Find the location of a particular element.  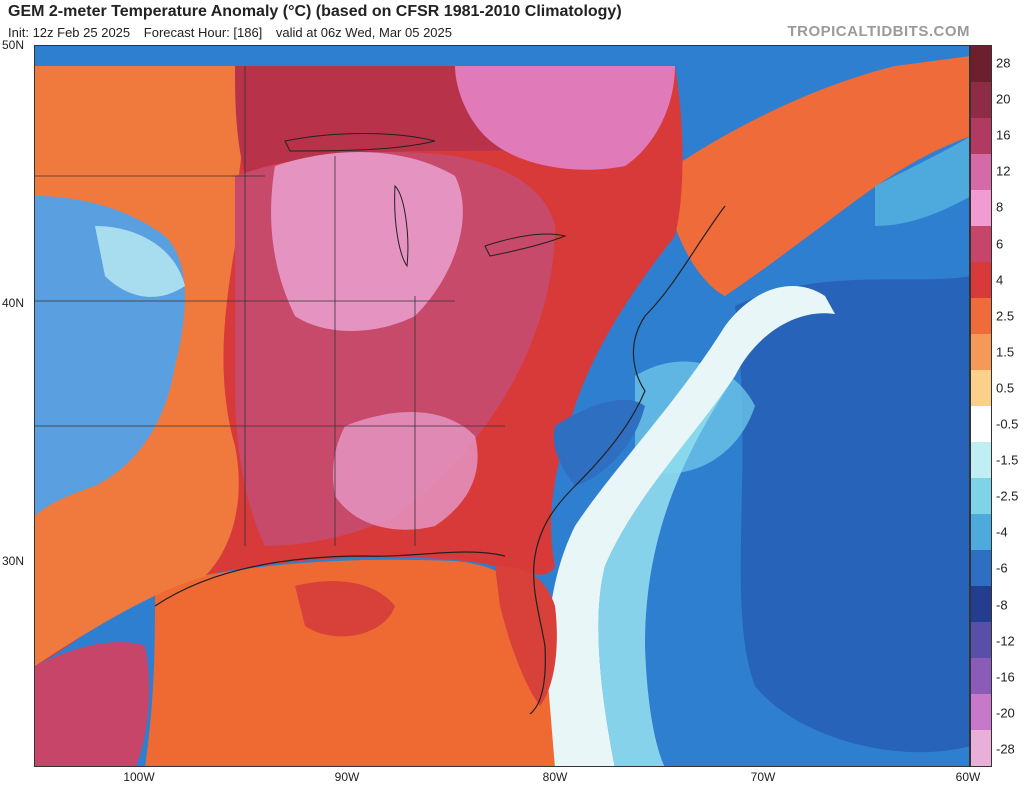

lake-erie is located at coordinates (525, 245).